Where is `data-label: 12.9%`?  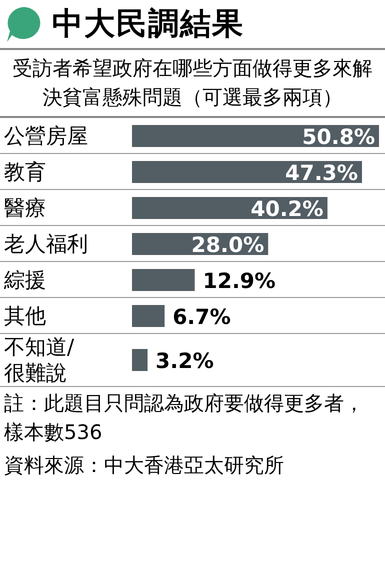
data-label: 12.9% is located at coordinates (239, 280).